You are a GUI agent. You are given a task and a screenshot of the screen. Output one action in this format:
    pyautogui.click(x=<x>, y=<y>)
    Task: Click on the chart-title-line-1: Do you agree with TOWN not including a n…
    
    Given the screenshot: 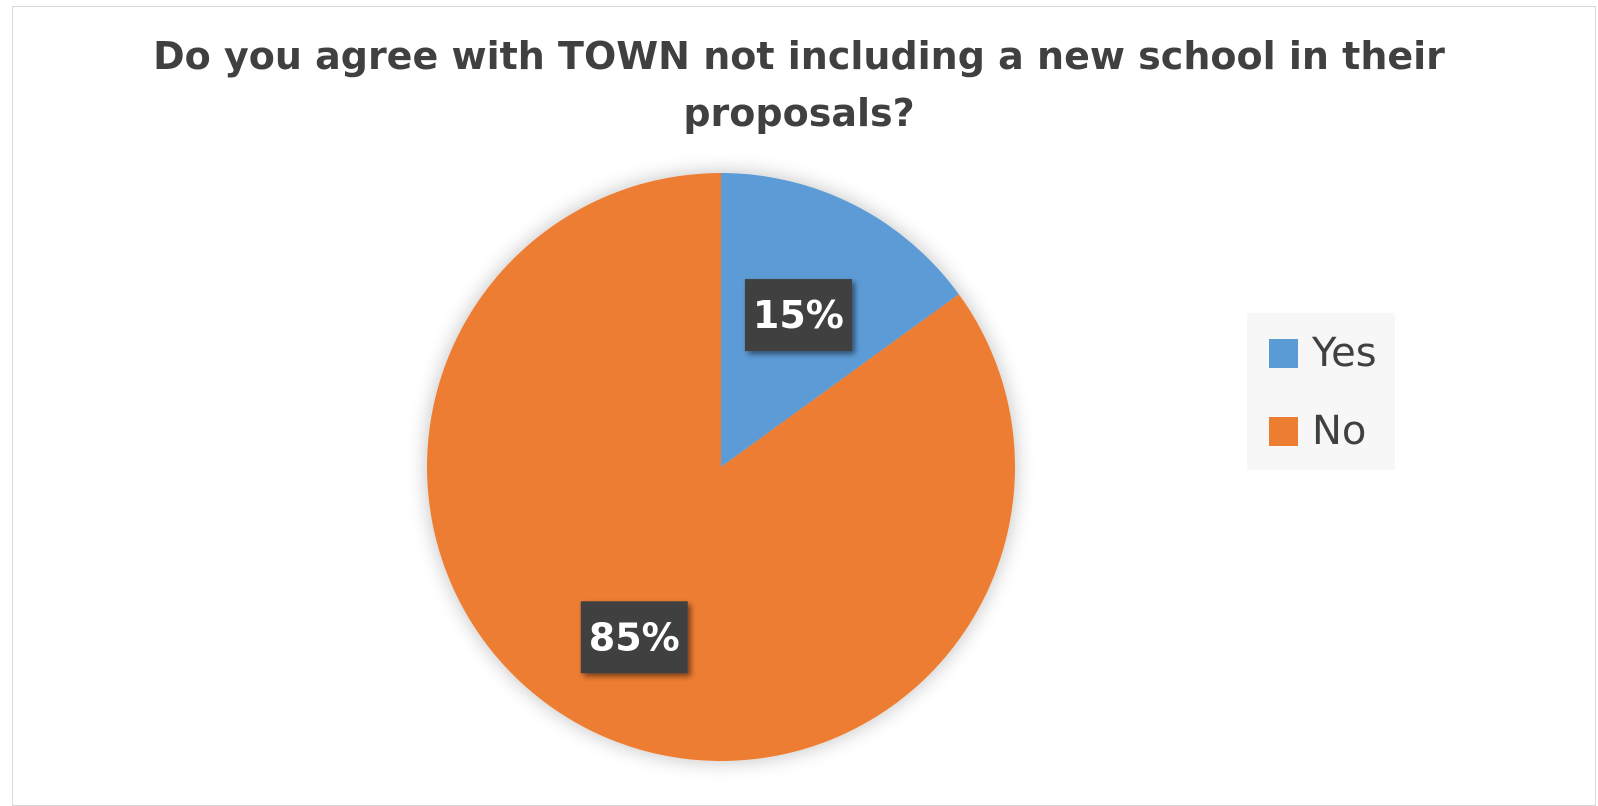 What is the action you would take?
    pyautogui.click(x=799, y=56)
    